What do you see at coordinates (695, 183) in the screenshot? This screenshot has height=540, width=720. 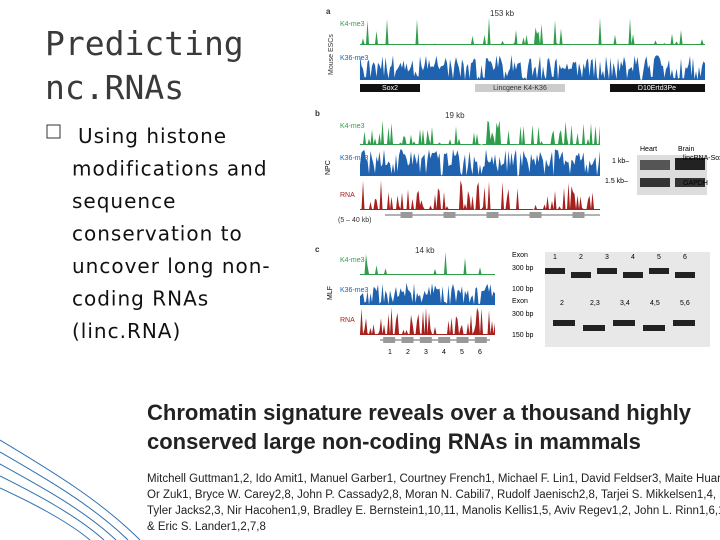 I see `text: GAPDH` at bounding box center [695, 183].